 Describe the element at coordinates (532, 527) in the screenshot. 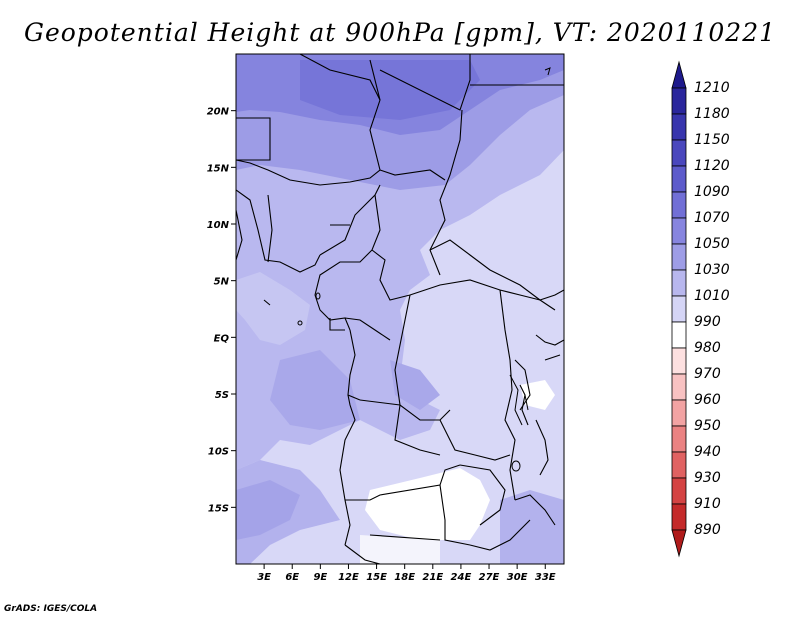

I see `field-se` at that location.